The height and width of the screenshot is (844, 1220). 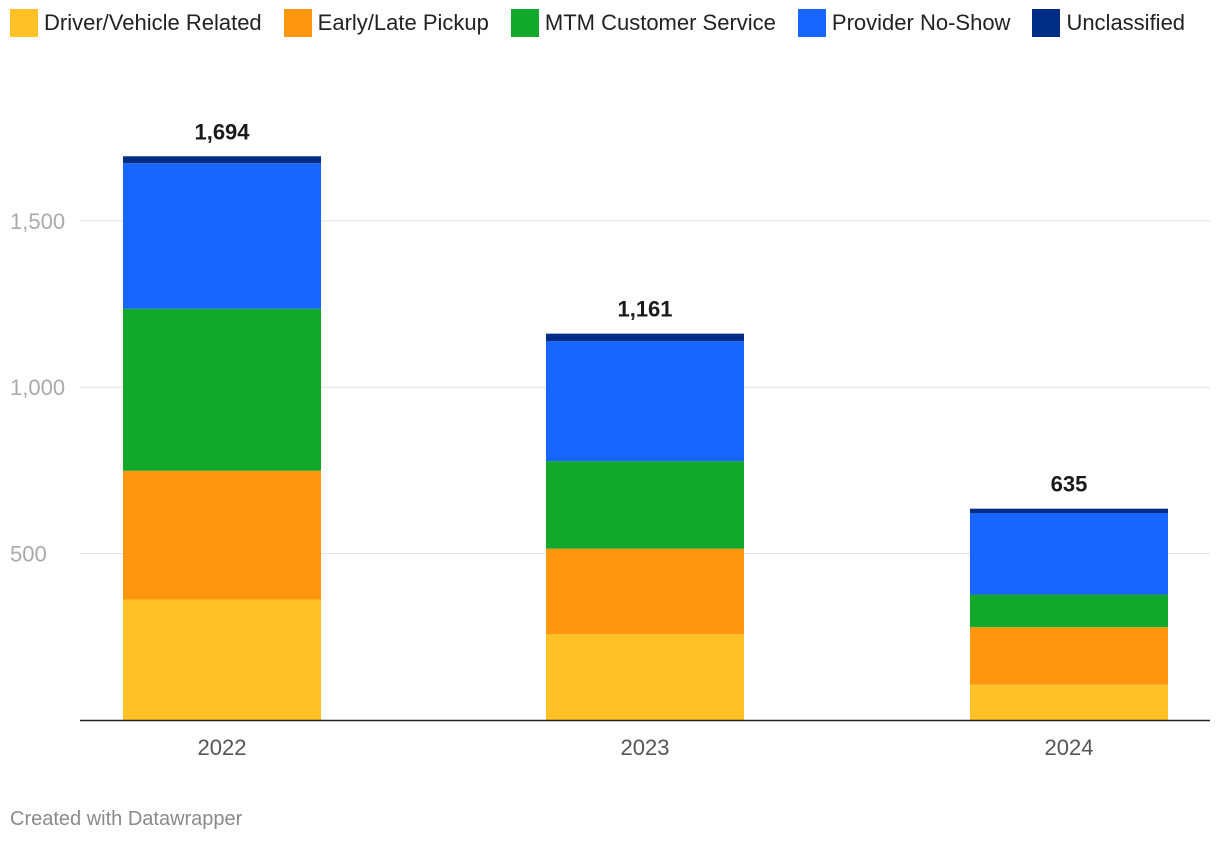 I want to click on legend-item: Early/Late Pickup, so click(x=386, y=23).